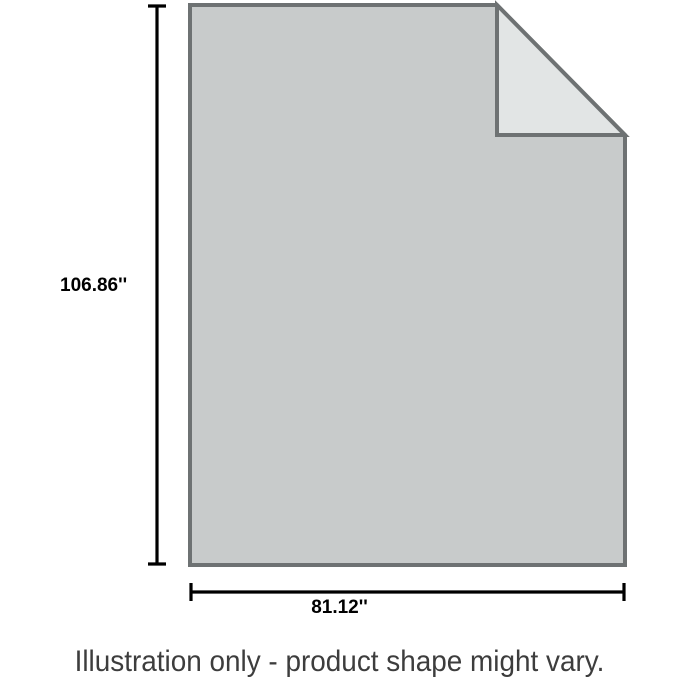 The image size is (679, 691). I want to click on page-fold-icon, so click(562, 68).